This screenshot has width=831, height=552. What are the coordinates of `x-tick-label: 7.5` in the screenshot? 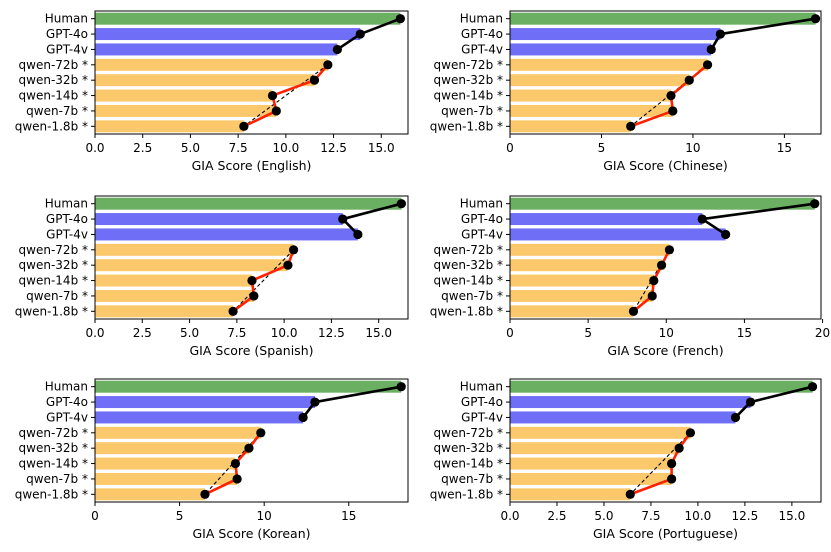 It's located at (650, 516).